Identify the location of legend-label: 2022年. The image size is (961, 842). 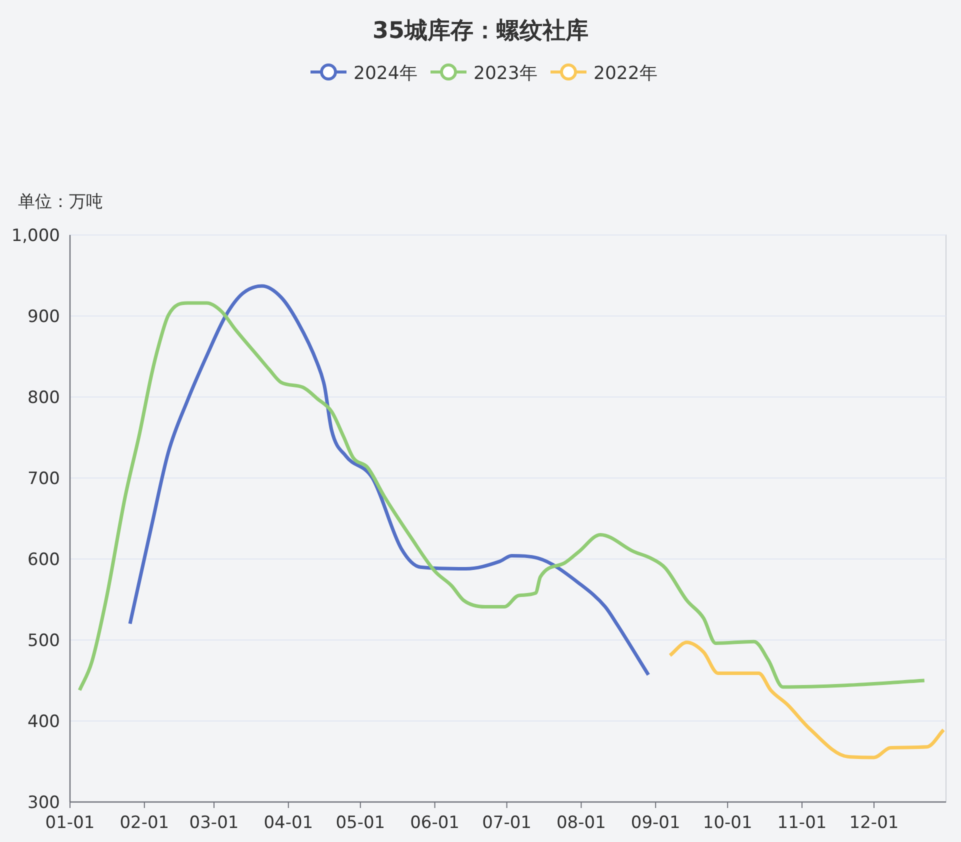
(626, 73).